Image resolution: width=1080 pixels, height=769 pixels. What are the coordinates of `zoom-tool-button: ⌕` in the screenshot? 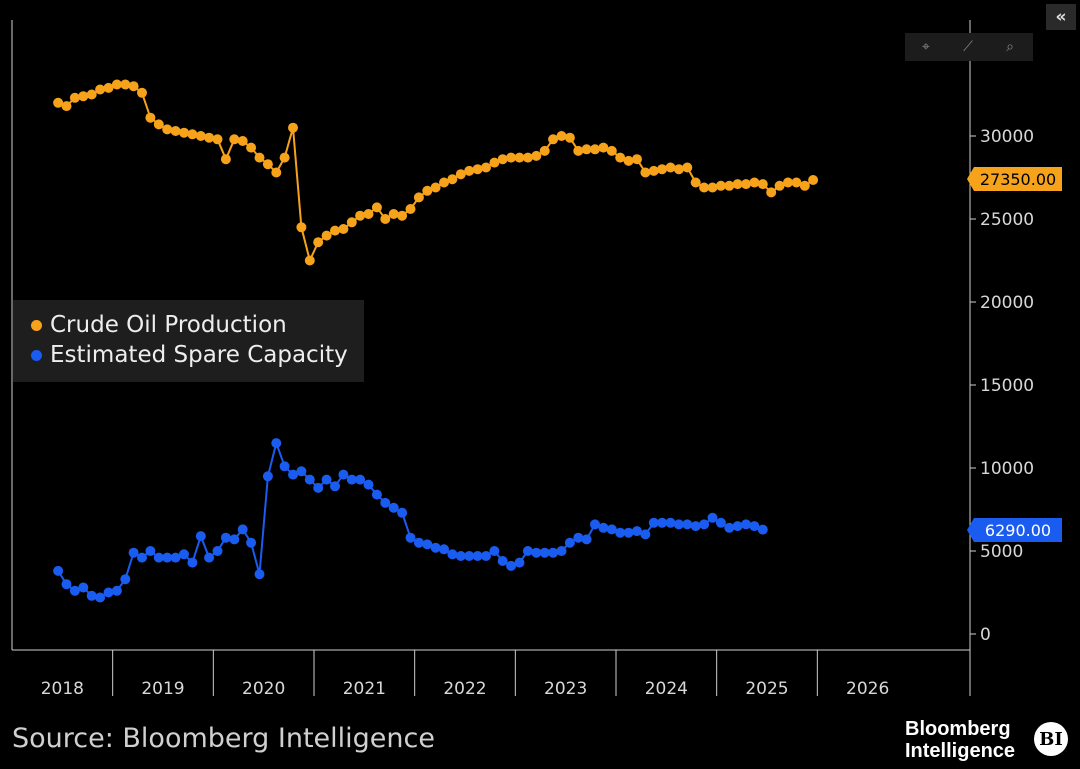 It's located at (1010, 47).